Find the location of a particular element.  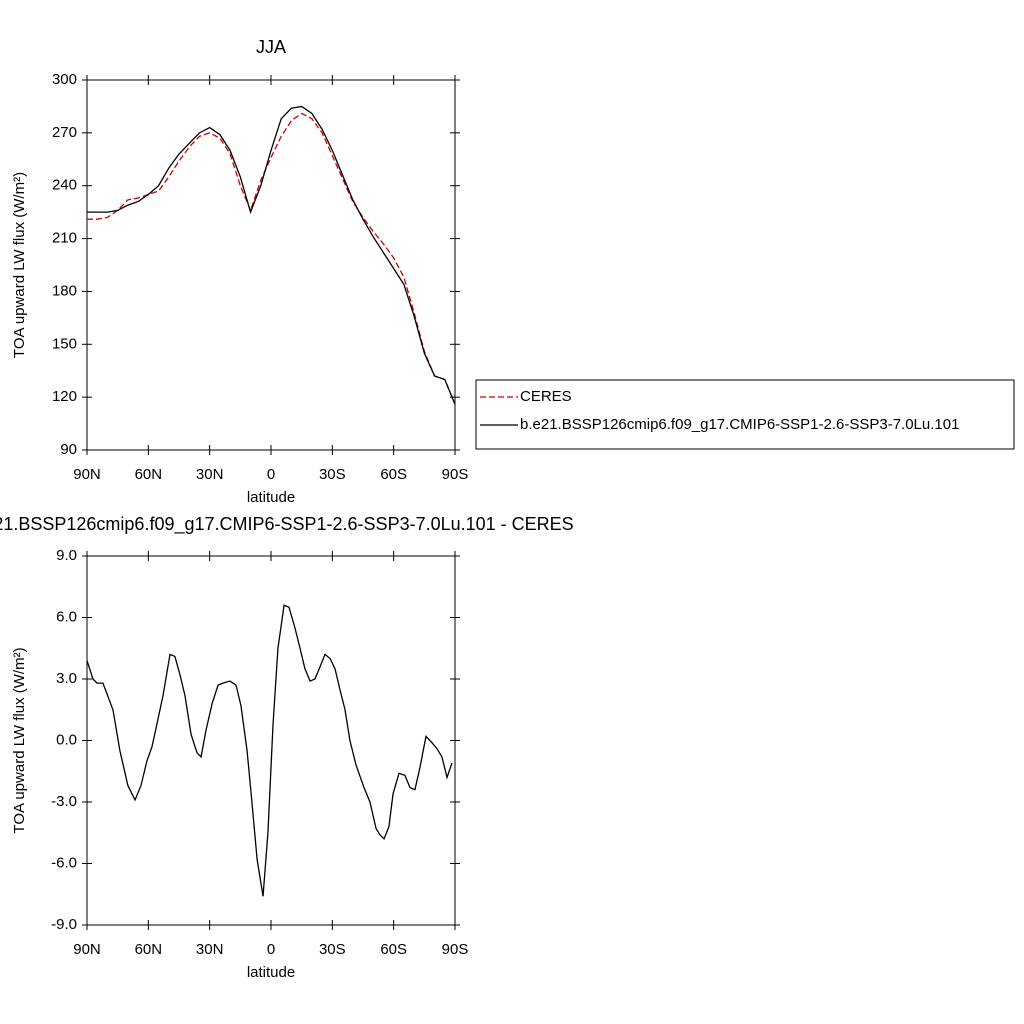

y-tick-label: 90 is located at coordinates (68, 449).